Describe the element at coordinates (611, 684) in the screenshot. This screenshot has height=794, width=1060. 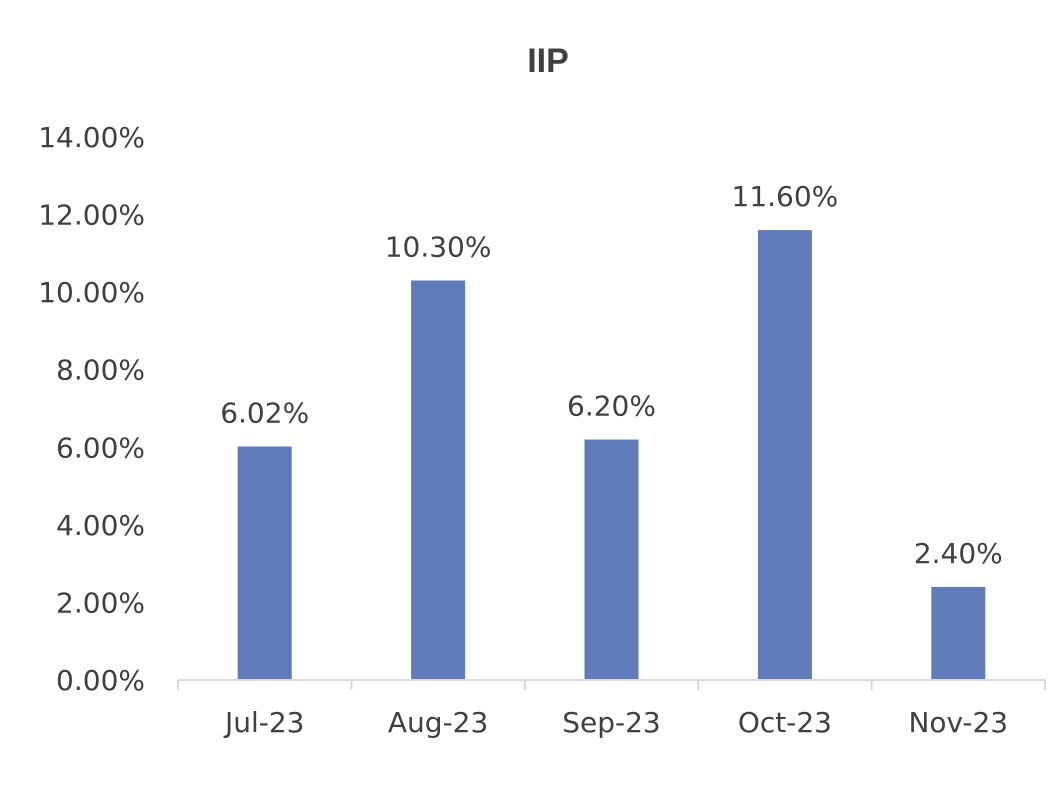
I see `x-axis` at that location.